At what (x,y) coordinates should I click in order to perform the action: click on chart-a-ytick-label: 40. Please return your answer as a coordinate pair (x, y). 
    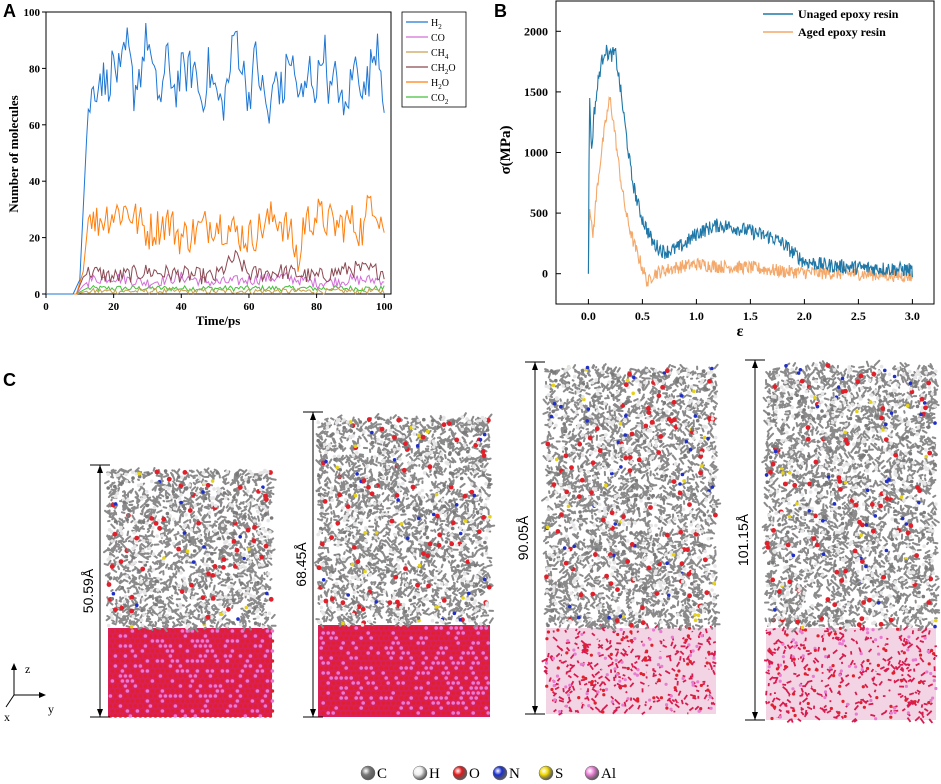
    Looking at the image, I should click on (35, 182).